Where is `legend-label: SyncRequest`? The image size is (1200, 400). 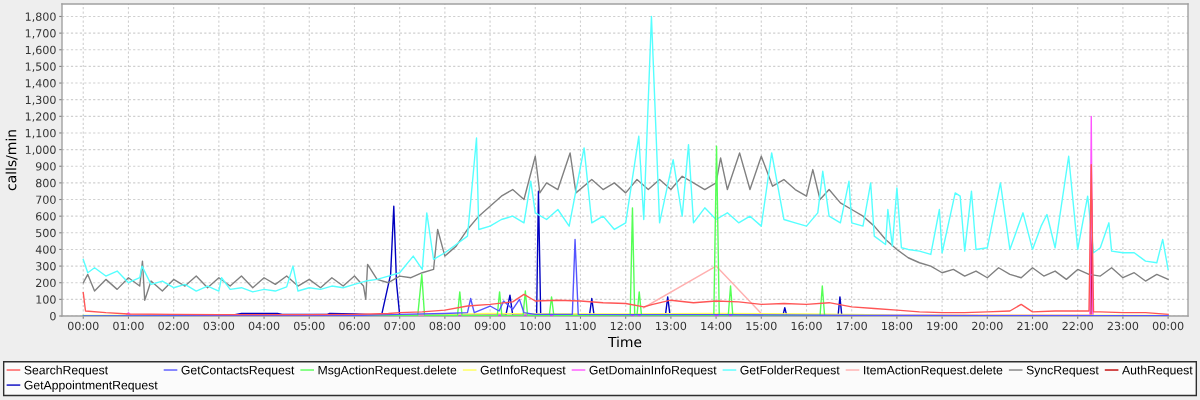
legend-label: SyncRequest is located at coordinates (1062, 371).